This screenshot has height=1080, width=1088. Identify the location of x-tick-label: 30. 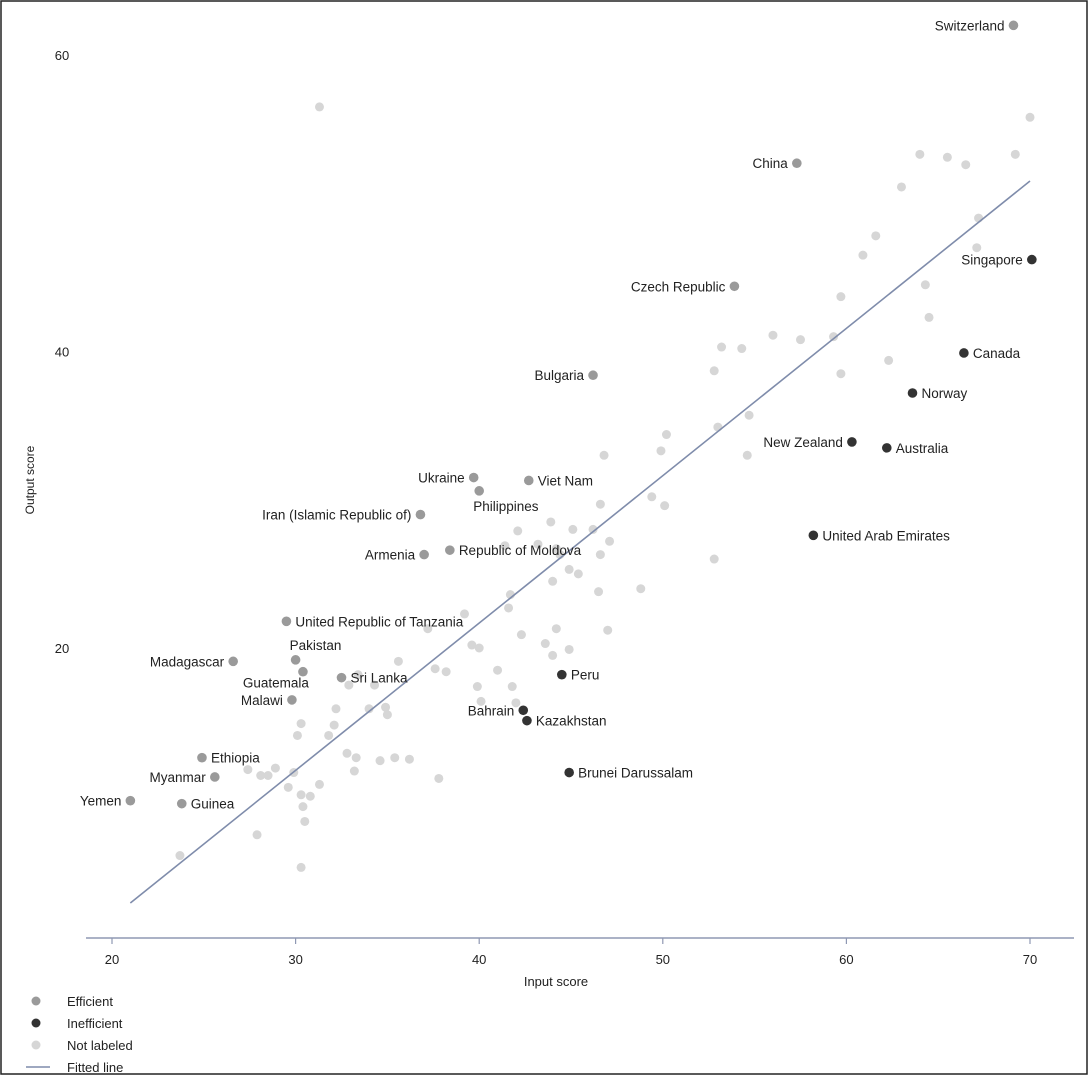
(295, 959).